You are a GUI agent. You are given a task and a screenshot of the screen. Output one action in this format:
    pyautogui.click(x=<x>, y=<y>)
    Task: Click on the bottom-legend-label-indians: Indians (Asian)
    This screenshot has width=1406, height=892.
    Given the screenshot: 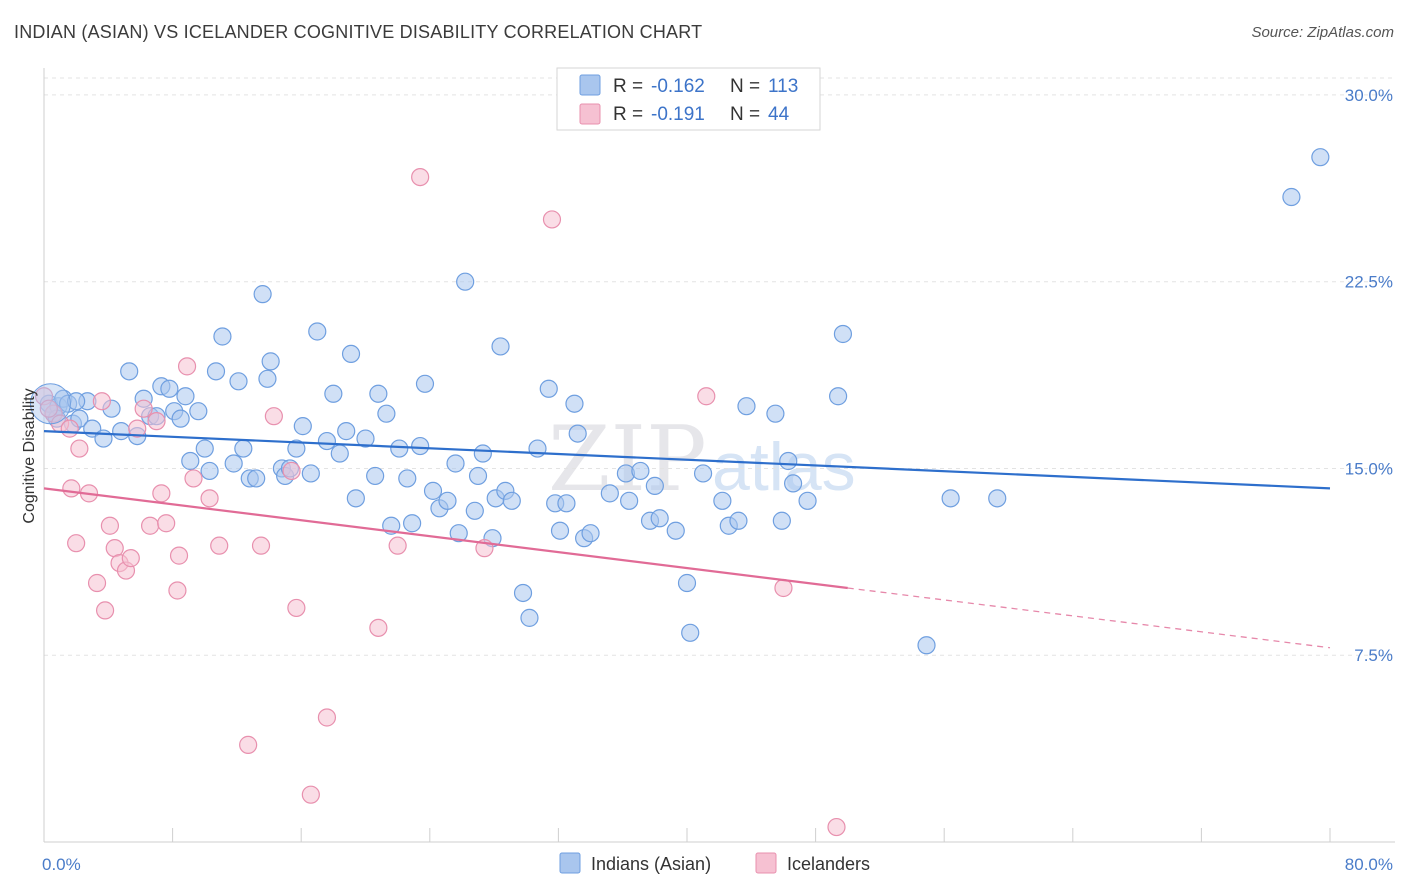 What is the action you would take?
    pyautogui.click(x=651, y=864)
    